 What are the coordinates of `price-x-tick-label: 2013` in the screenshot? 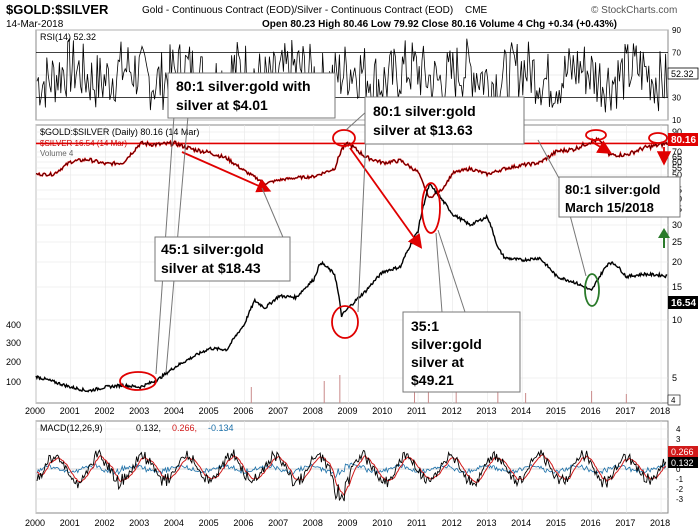 It's located at (486, 411).